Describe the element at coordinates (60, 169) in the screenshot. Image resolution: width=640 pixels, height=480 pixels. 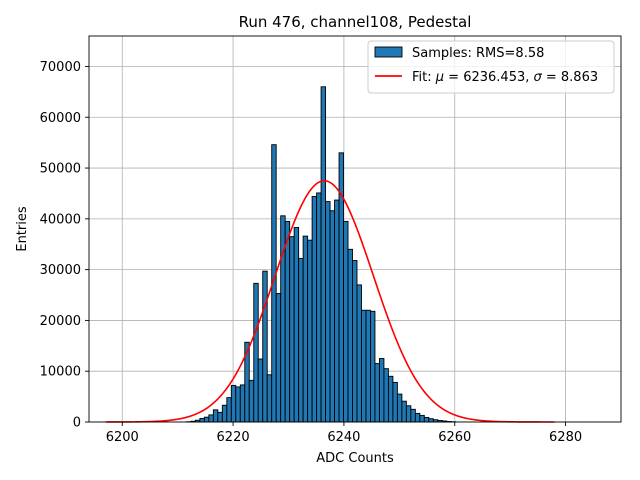
I see `y-tick-label-5: 50000` at that location.